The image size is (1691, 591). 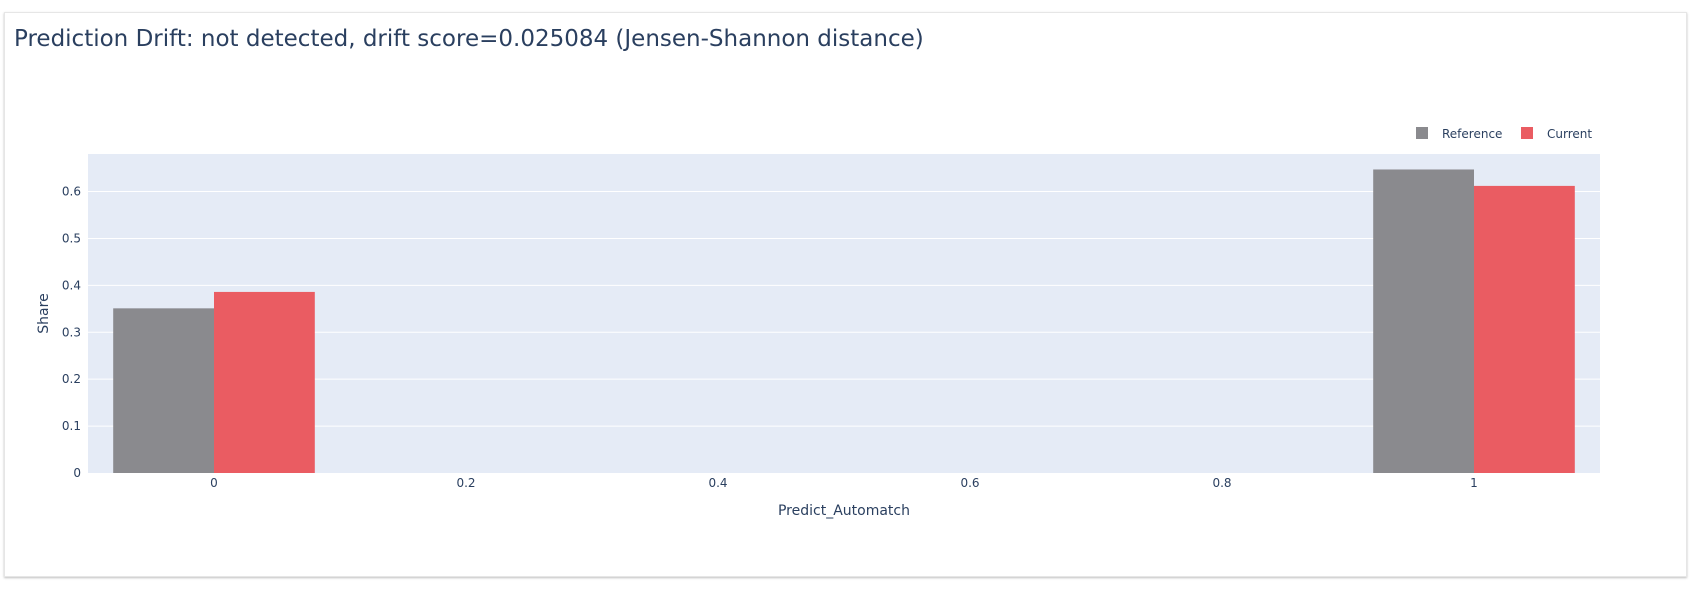 I want to click on x-axis-ticks: 0 0.2 0.4 0.6 0.8 1, so click(x=844, y=483).